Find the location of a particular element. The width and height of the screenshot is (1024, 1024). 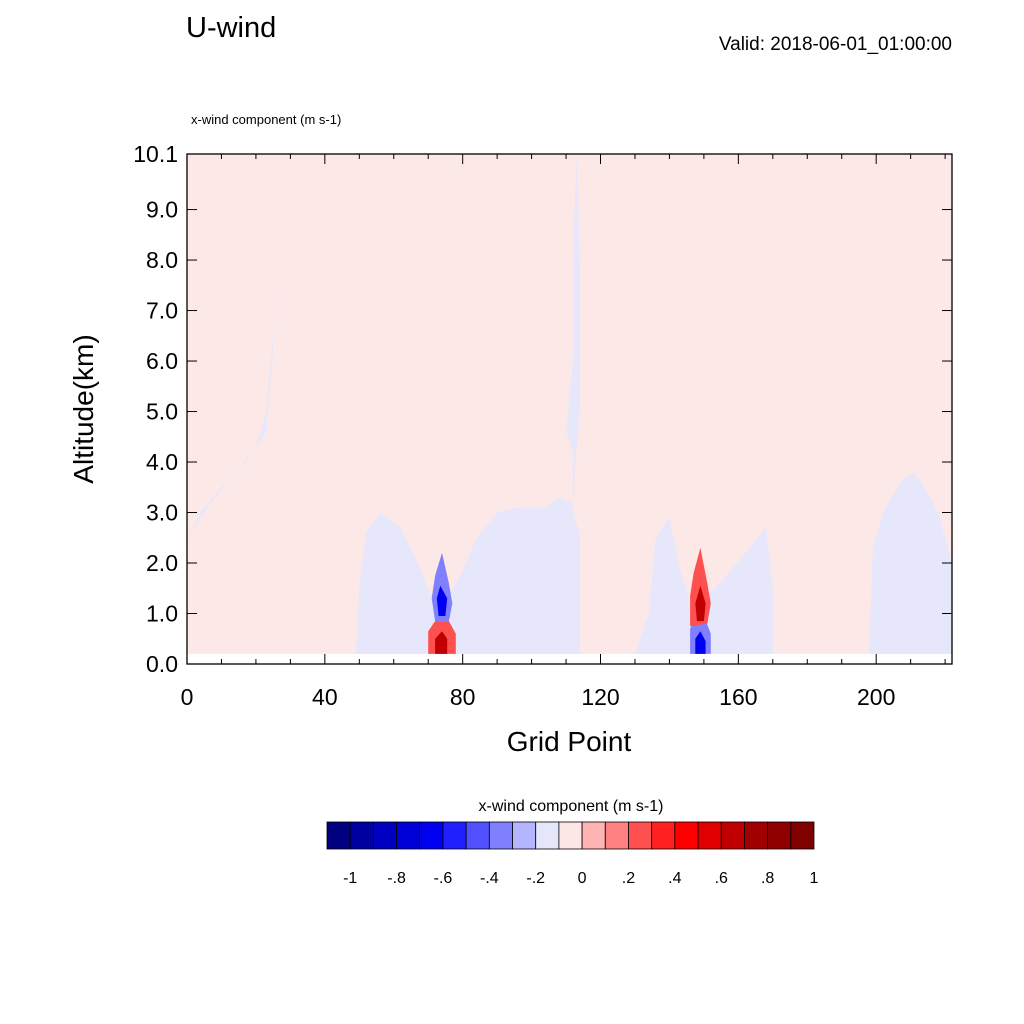

x-tick-label: 0 is located at coordinates (187, 697).